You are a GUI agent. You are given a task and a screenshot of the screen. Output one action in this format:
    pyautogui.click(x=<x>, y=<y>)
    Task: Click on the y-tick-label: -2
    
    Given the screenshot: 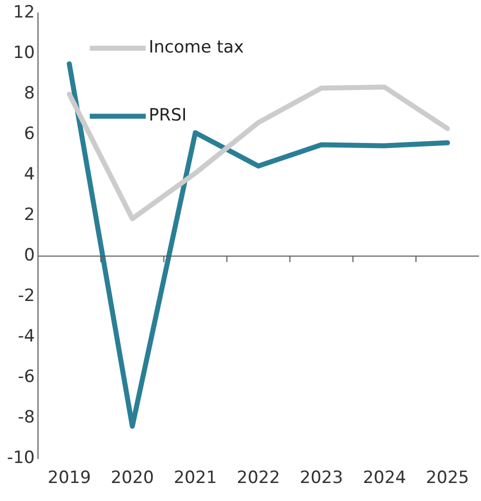 What is the action you would take?
    pyautogui.click(x=26, y=296)
    